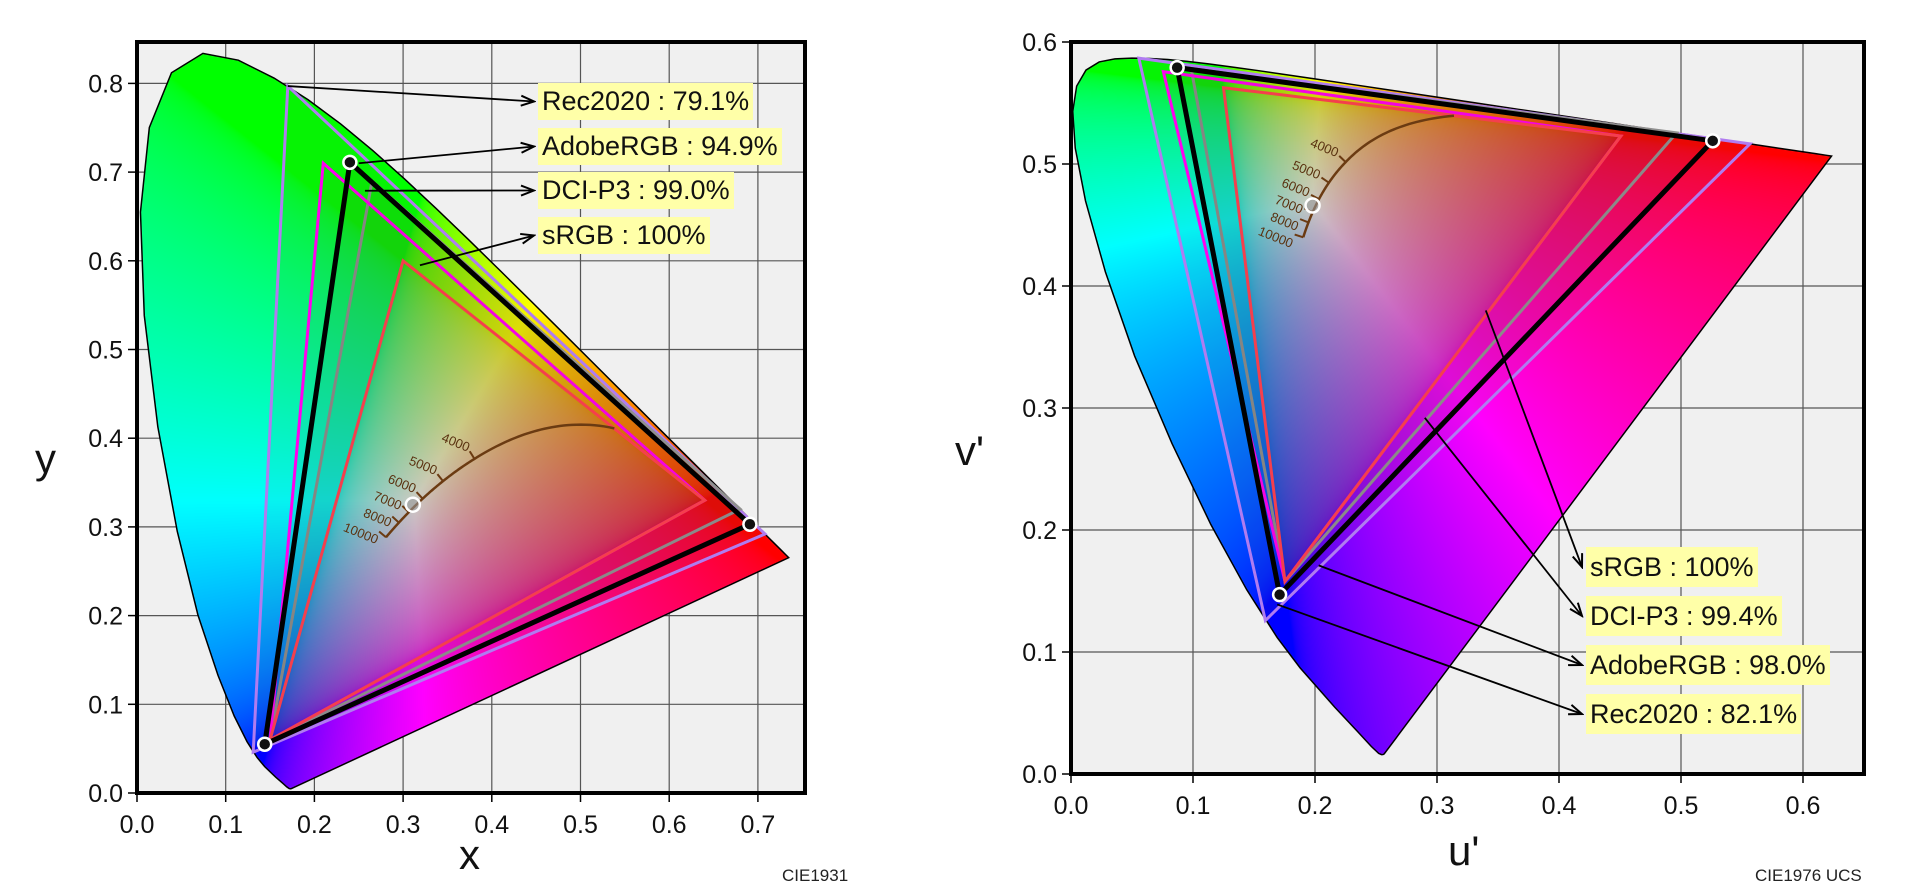  What do you see at coordinates (1694, 714) in the screenshot?
I see `gamut-label-rec2020: Rec2020 : 82.1%` at bounding box center [1694, 714].